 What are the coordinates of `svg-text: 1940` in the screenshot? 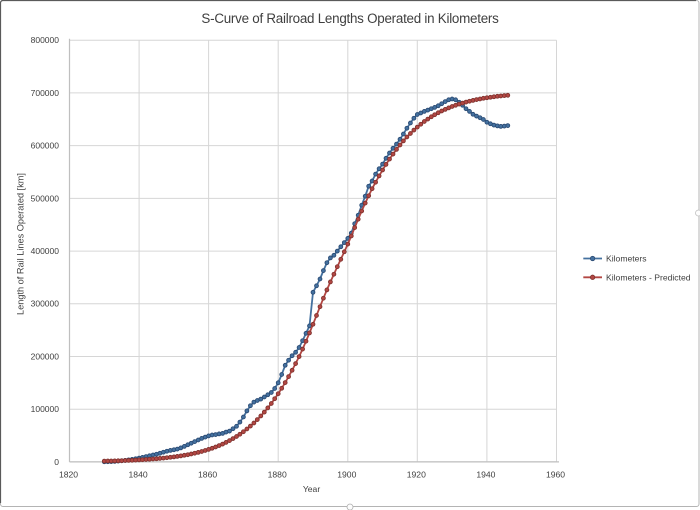 It's located at (485, 474).